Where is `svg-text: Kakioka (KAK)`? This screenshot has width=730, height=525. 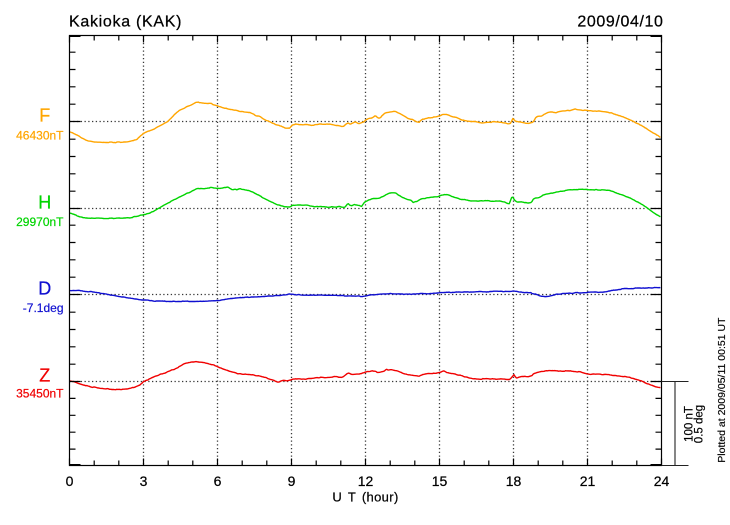
svg-text: Kakioka (KAK) is located at coordinates (125, 22).